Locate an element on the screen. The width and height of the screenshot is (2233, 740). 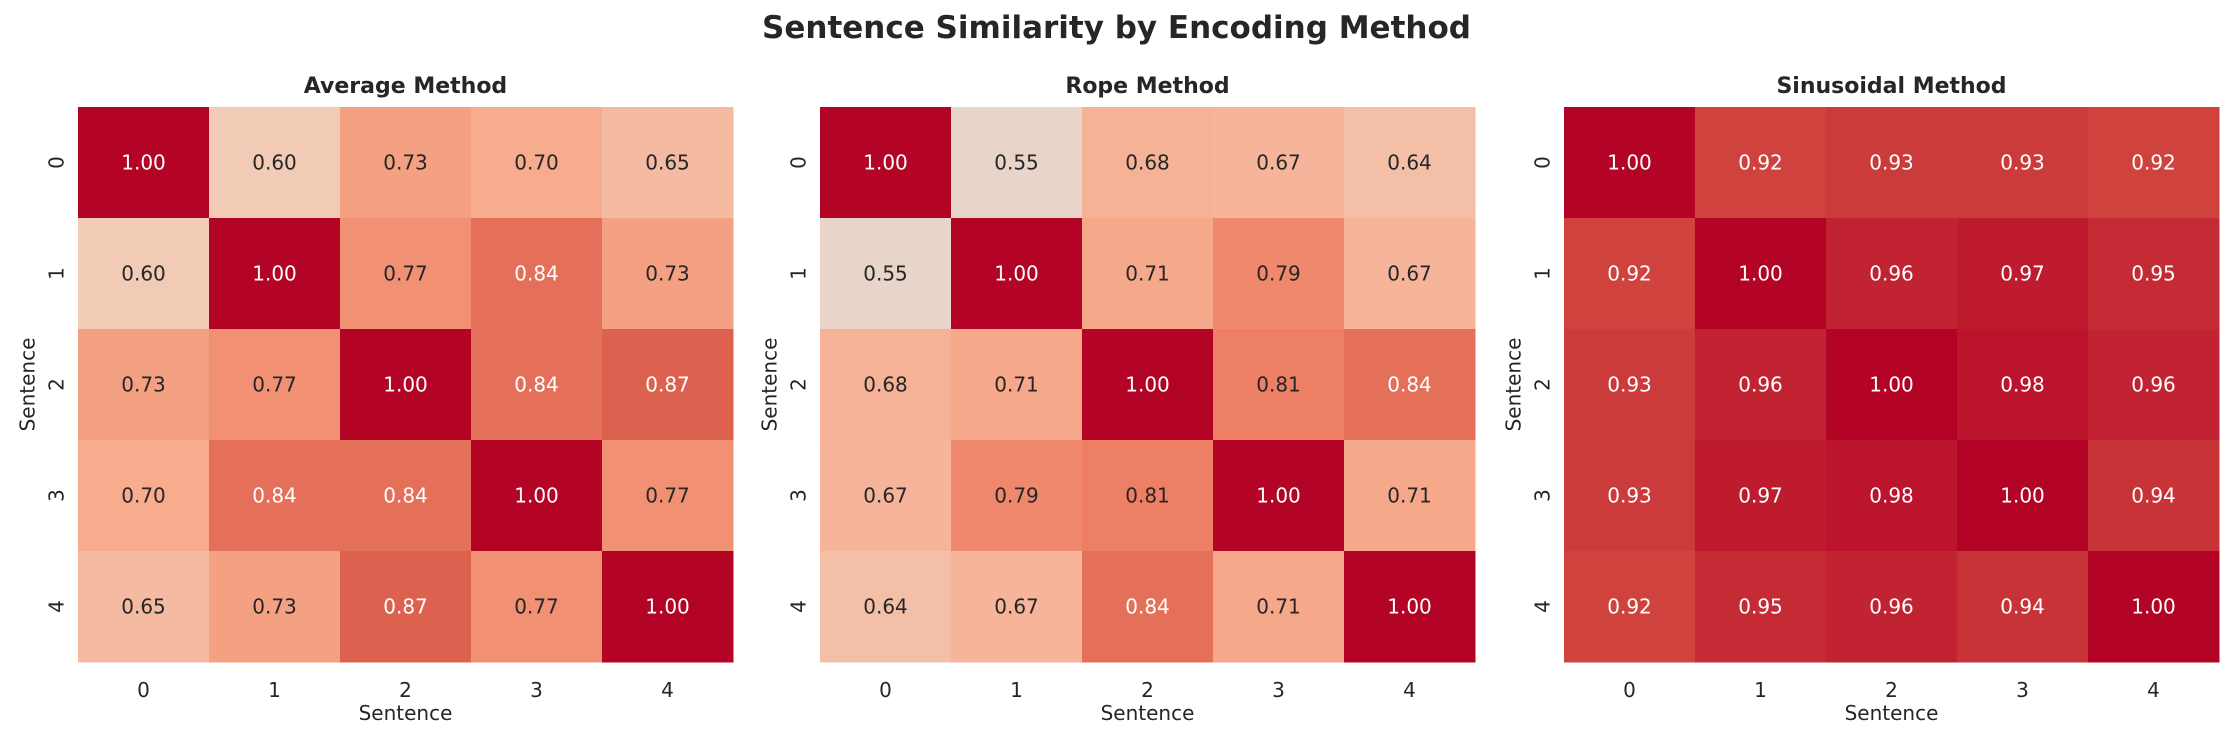
cell-label-4-2: 0.87 is located at coordinates (405, 607).